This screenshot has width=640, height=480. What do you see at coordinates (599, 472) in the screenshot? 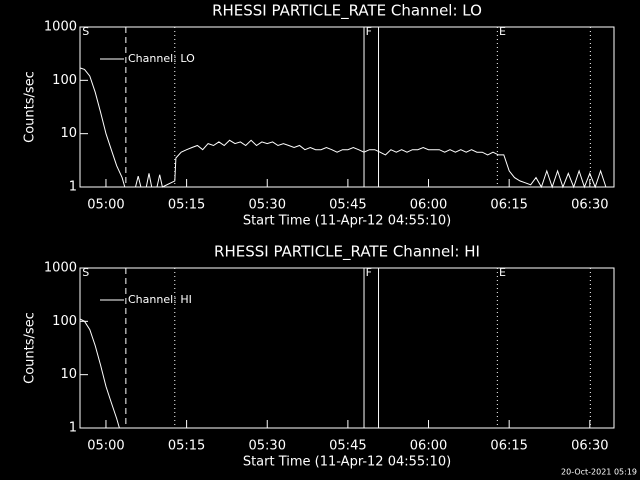
I see `footer: 20-Oct-2021 05:19` at bounding box center [599, 472].